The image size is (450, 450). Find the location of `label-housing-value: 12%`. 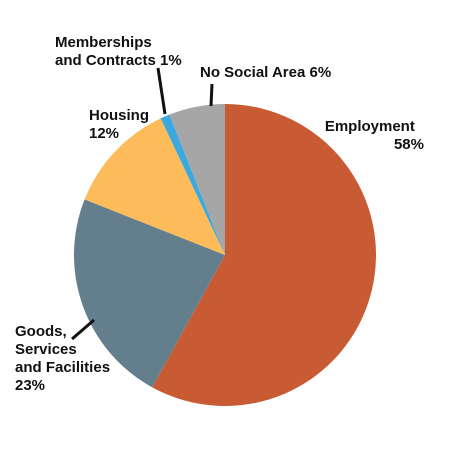

label-housing-value: 12% is located at coordinates (104, 133).